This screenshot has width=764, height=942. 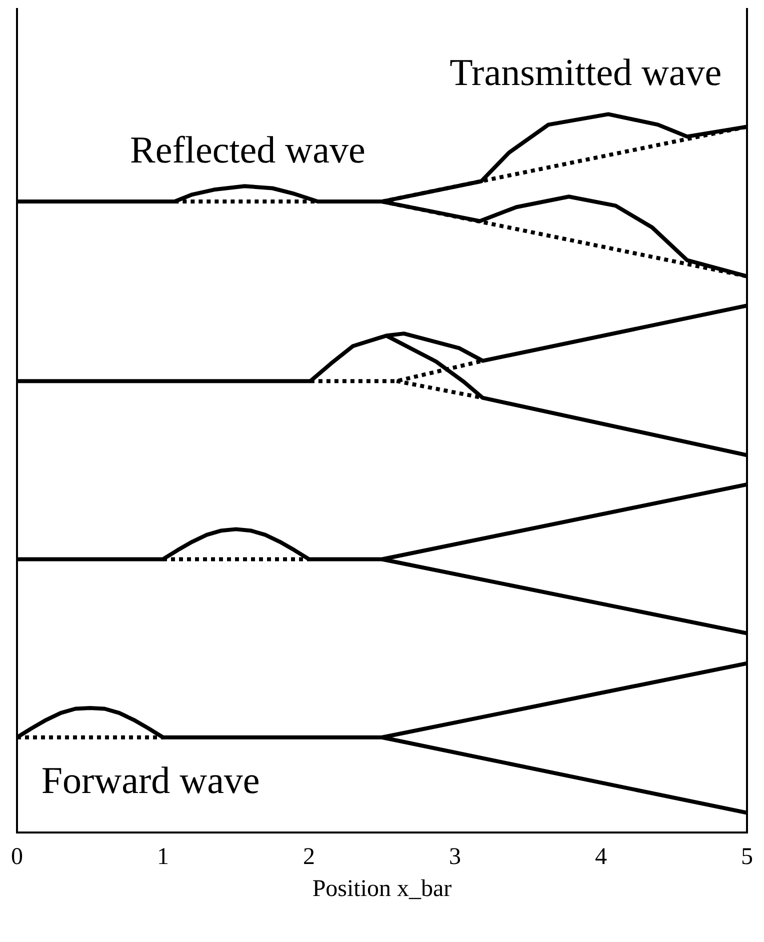 I want to click on x-tick-label: 1, so click(x=163, y=857).